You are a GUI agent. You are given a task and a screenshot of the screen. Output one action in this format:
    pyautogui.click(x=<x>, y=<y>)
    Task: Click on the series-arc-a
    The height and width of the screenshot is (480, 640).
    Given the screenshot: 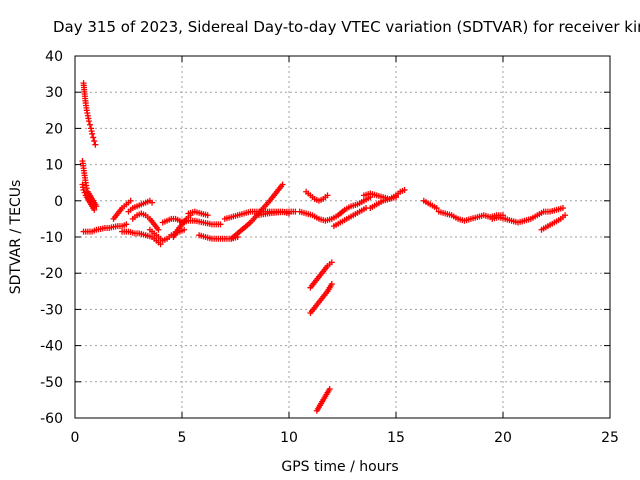 What is the action you would take?
    pyautogui.click(x=122, y=209)
    